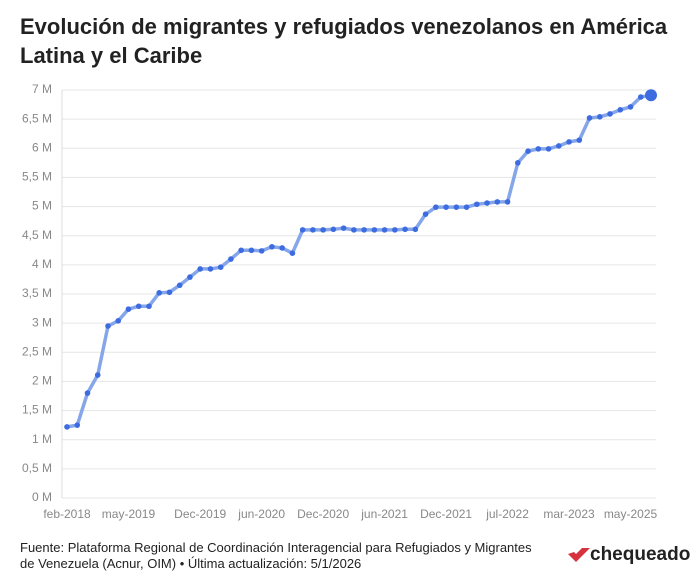  What do you see at coordinates (42, 264) in the screenshot?
I see `y-tick-label: 4 M` at bounding box center [42, 264].